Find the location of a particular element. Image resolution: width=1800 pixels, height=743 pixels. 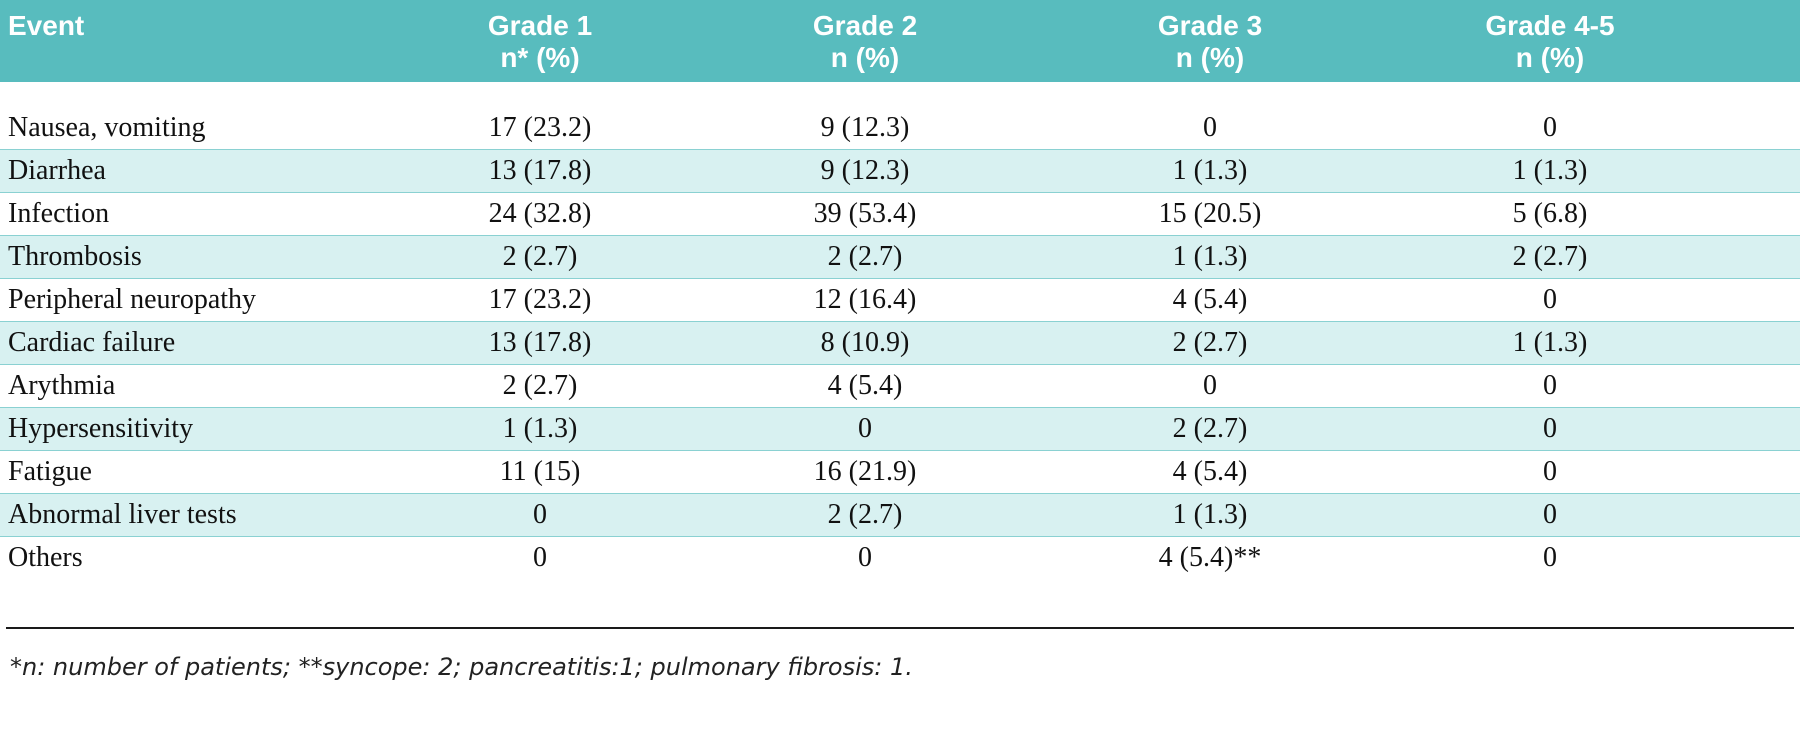

table-row: Diarrhea 13 (17.8) 9 (12.3) 1 (1.3) 1 (1.3) is located at coordinates (900, 170).